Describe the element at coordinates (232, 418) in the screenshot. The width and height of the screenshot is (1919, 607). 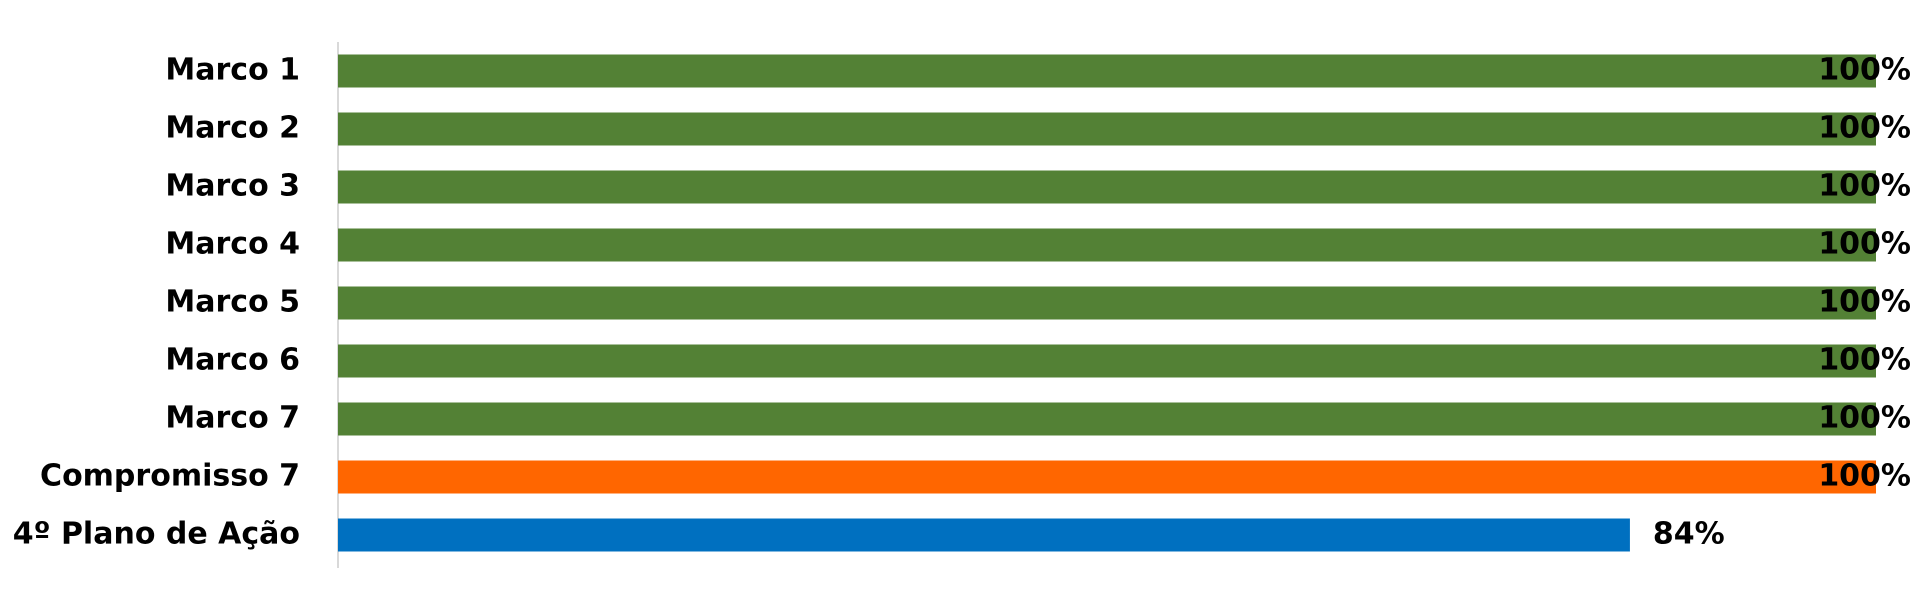
I see `y-tick-label: Marco 7` at that location.